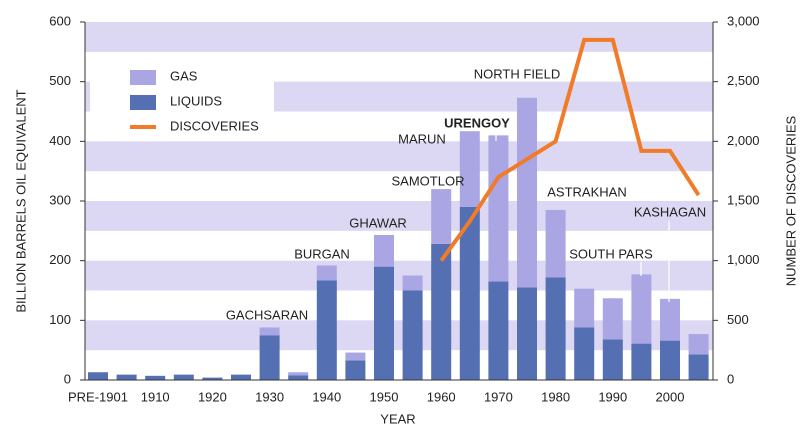  What do you see at coordinates (378, 222) in the screenshot?
I see `annotation: GHAWAR` at bounding box center [378, 222].